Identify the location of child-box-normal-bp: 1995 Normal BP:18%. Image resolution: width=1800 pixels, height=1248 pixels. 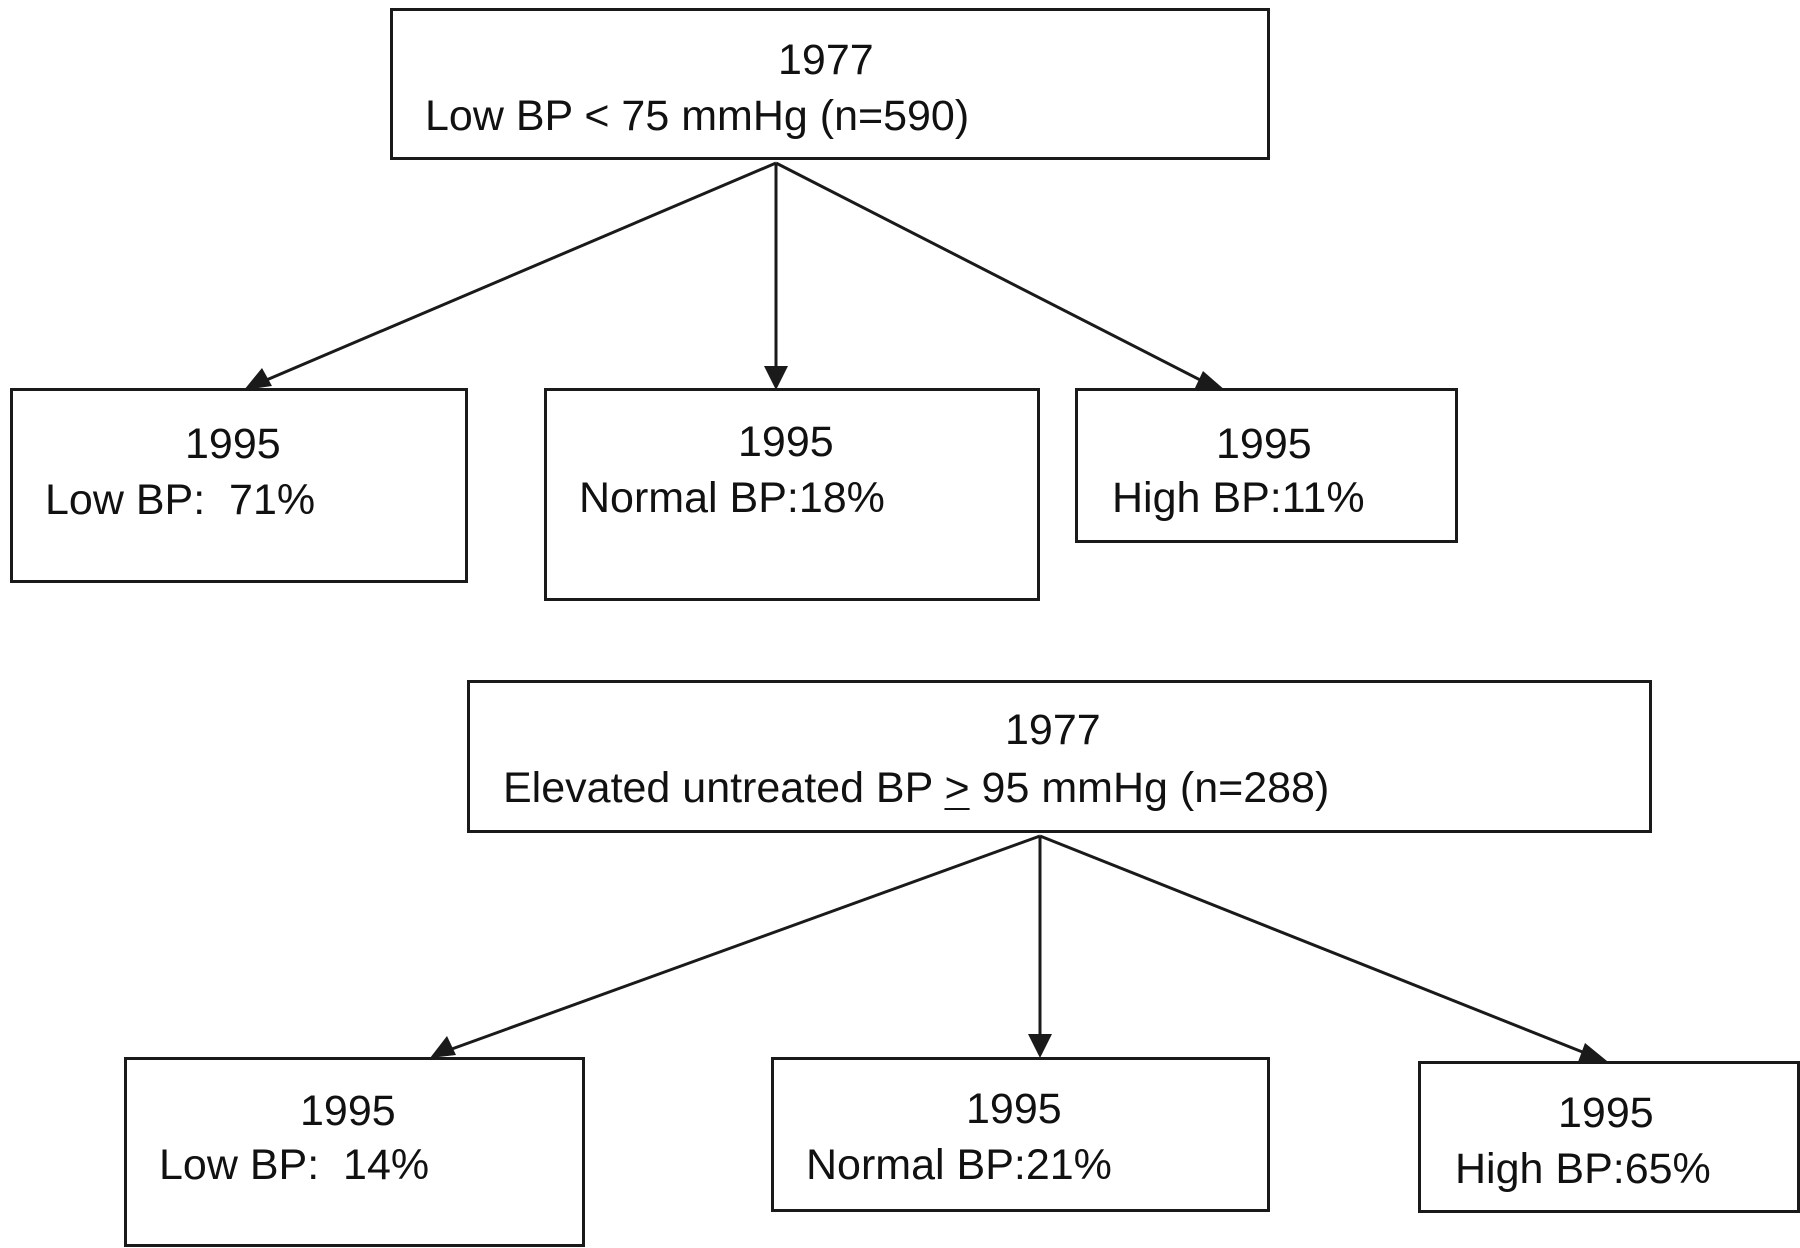
(792, 494).